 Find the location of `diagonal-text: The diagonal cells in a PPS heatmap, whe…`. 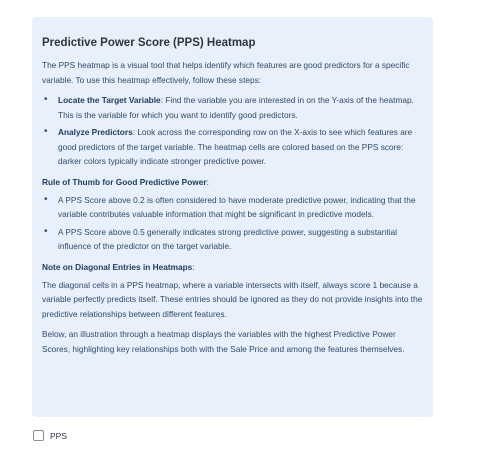

diagonal-text: The diagonal cells in a PPS heatmap, whe… is located at coordinates (232, 299).